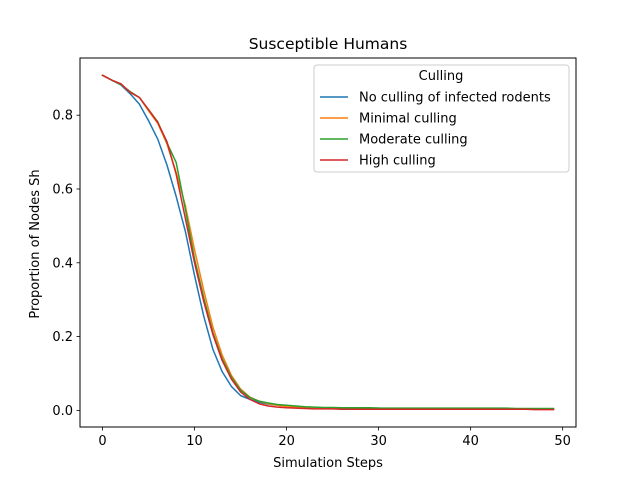 The image size is (640, 480). I want to click on y-axis: 0.0 0.2 0.4 0.6 0.8, so click(66, 264).